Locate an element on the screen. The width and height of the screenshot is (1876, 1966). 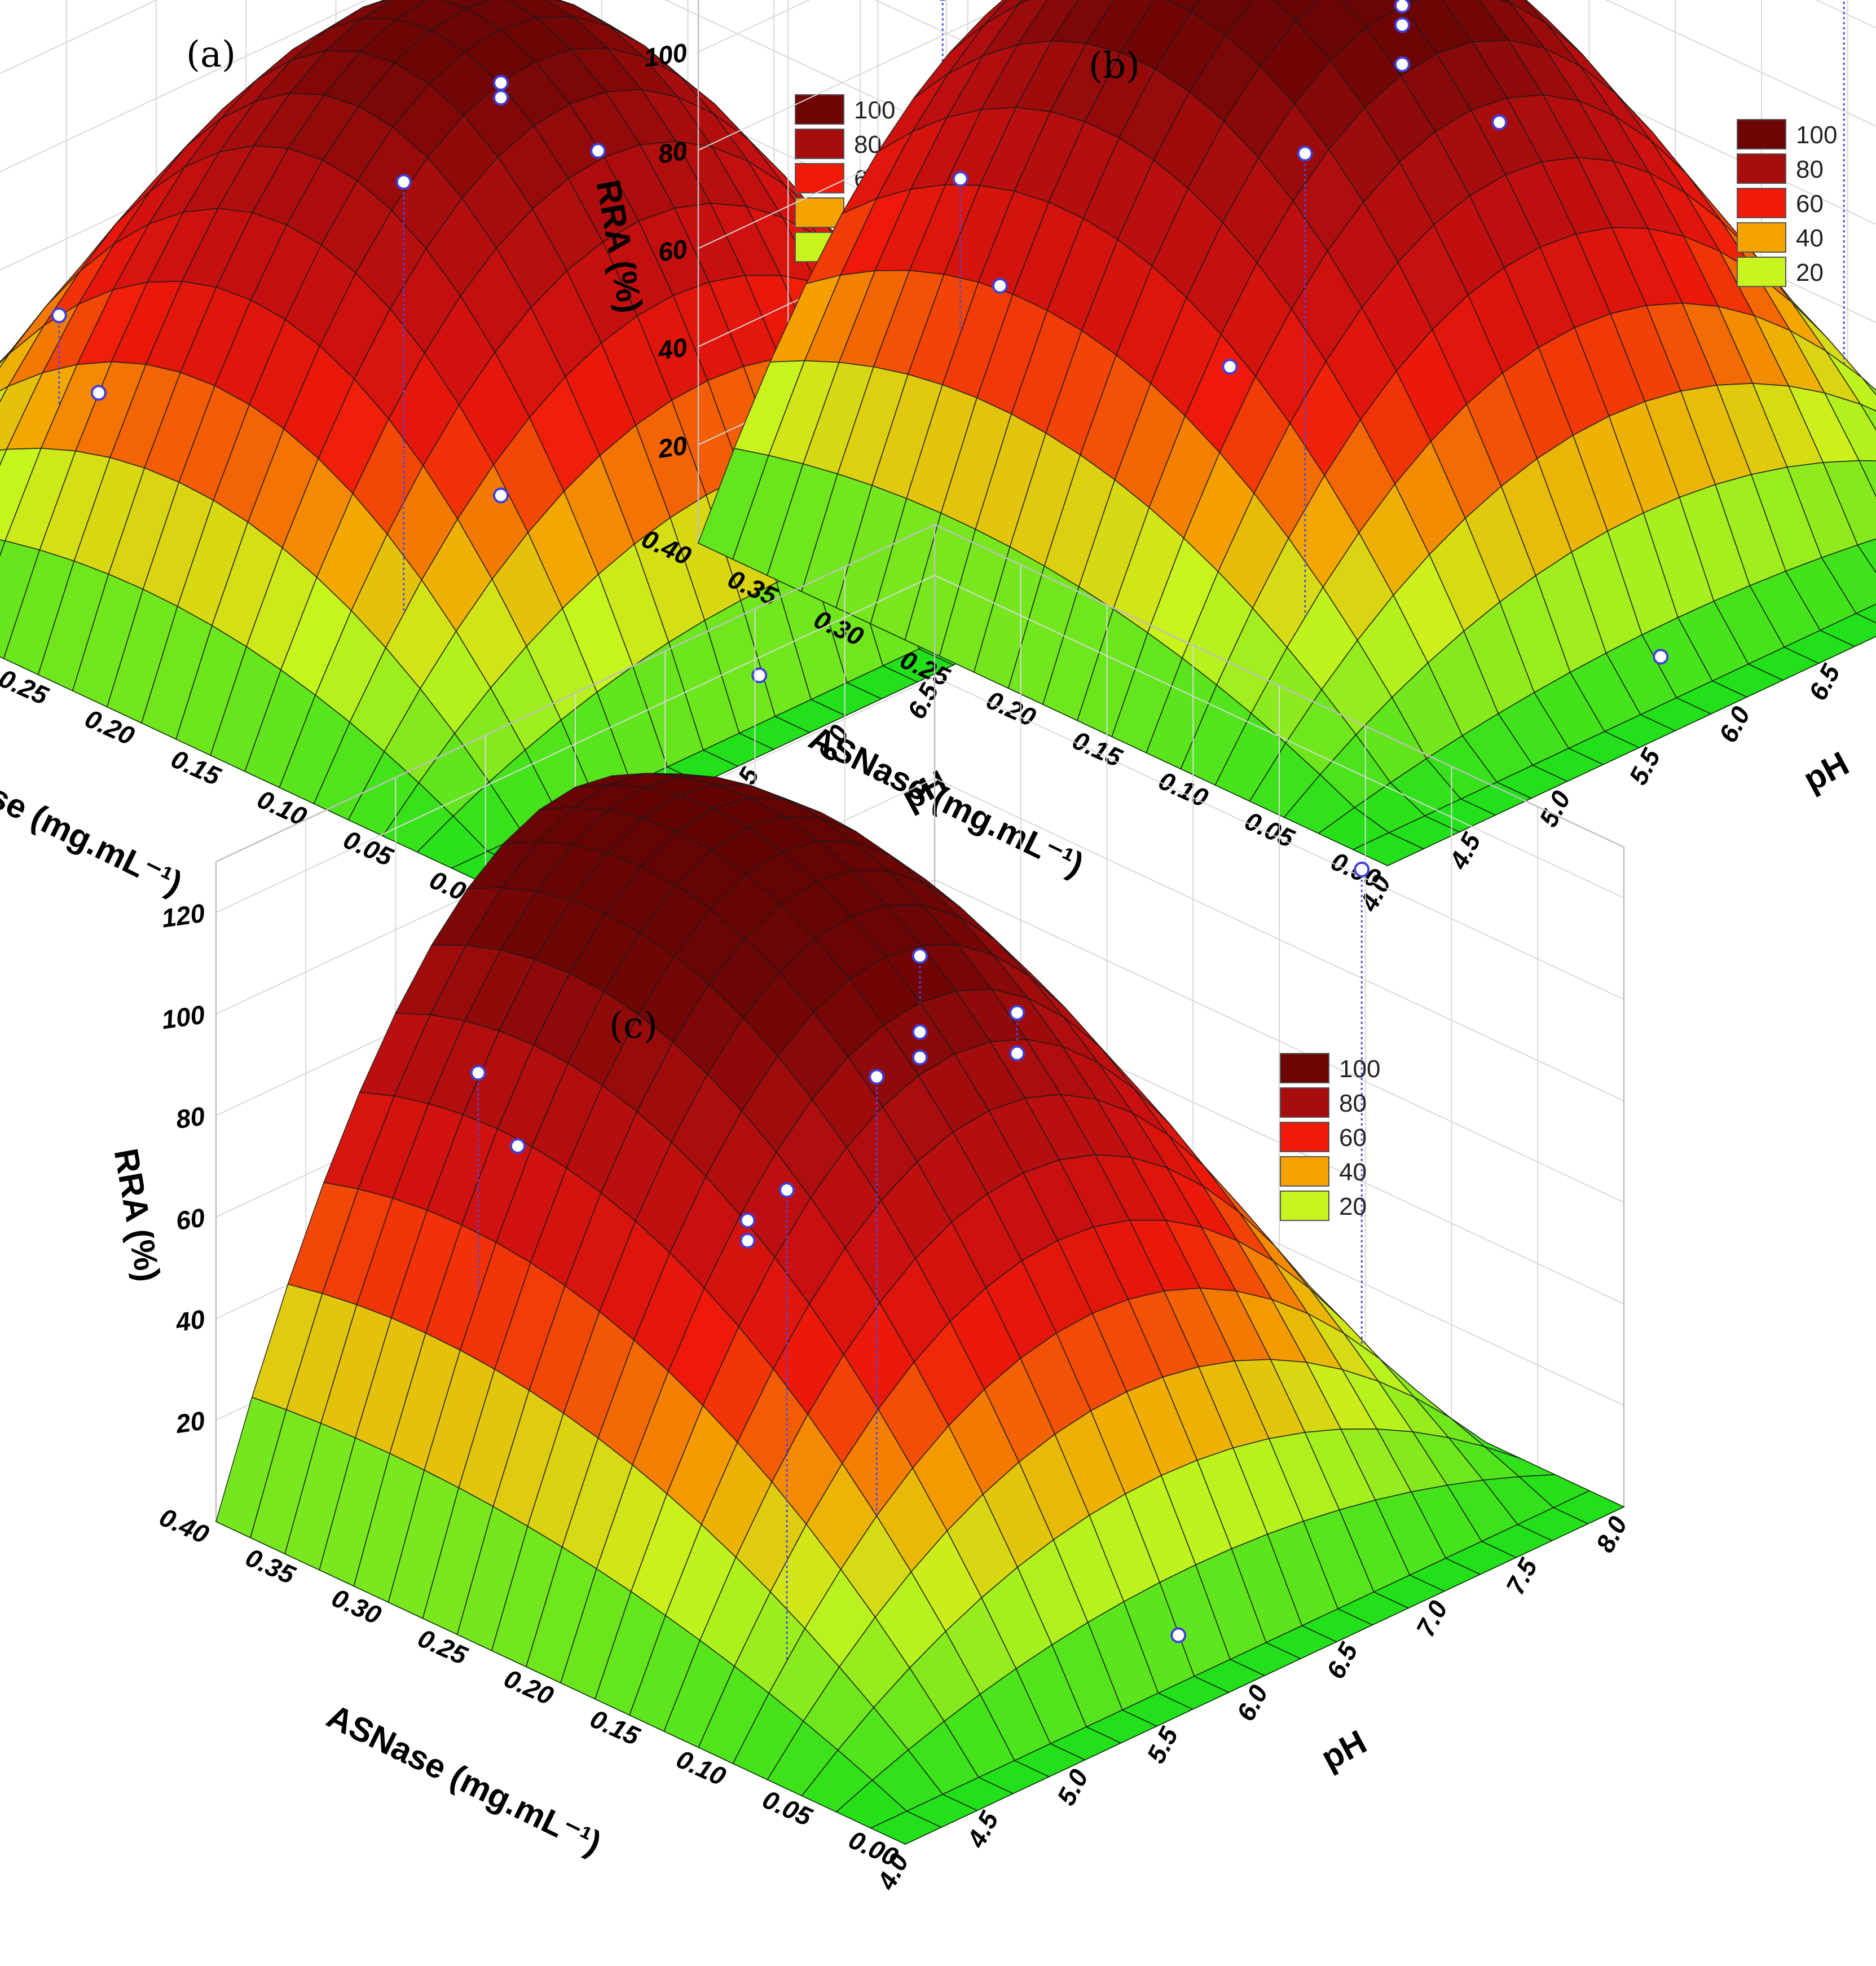
panel-label: (b) is located at coordinates (1114, 66).